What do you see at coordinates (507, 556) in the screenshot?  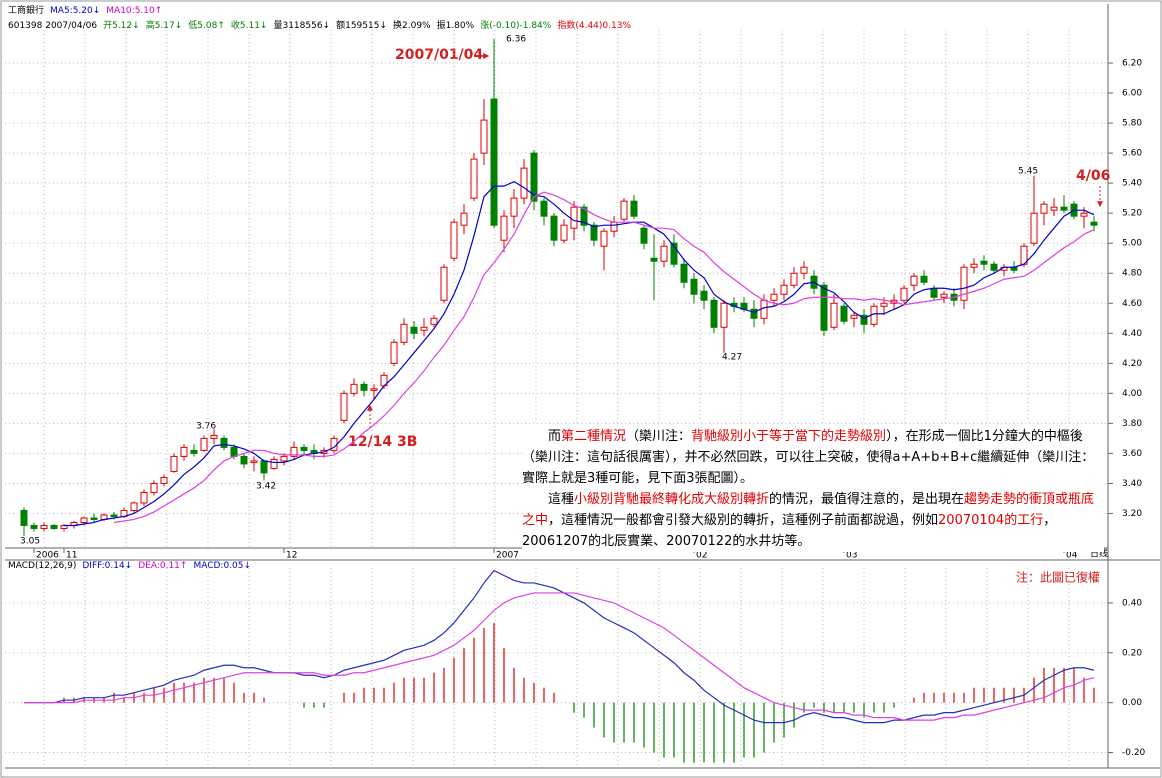 I see `x-tick-label: 2007` at bounding box center [507, 556].